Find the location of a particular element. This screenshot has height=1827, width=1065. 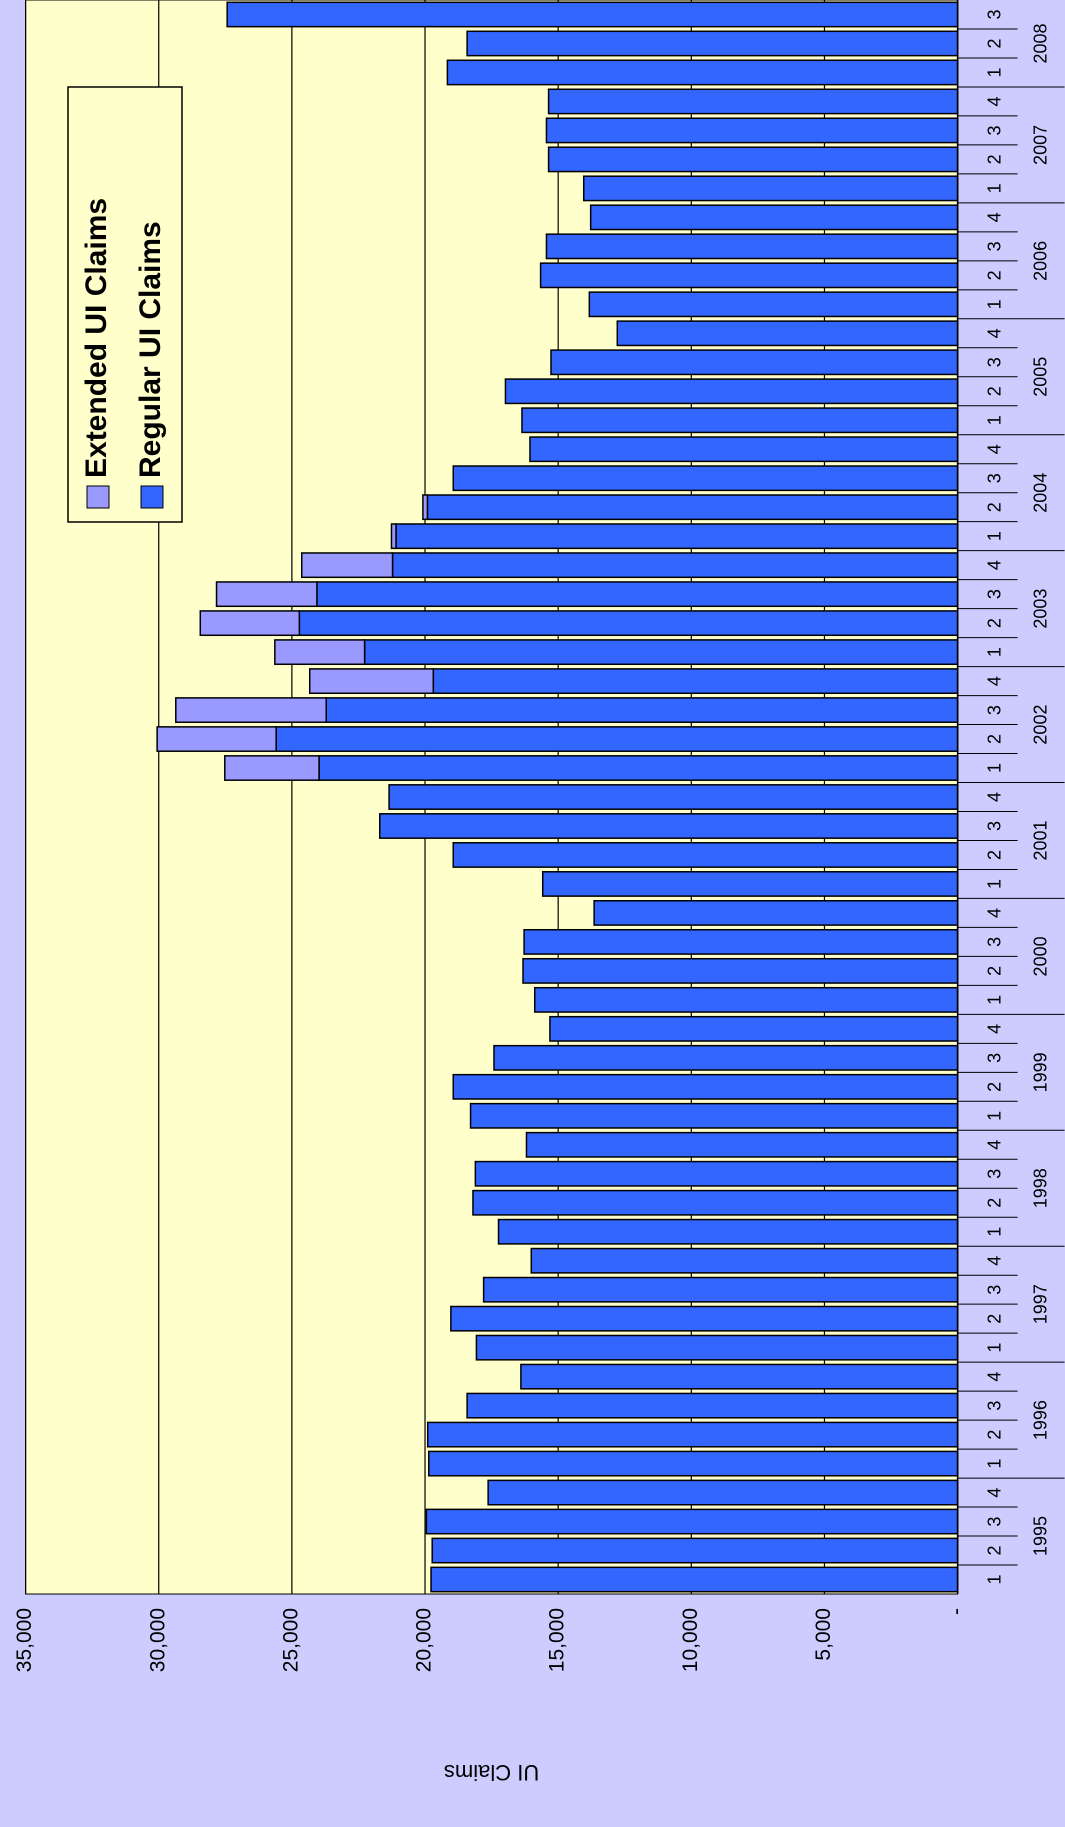

year-label: 1996 is located at coordinates (1040, 1420).